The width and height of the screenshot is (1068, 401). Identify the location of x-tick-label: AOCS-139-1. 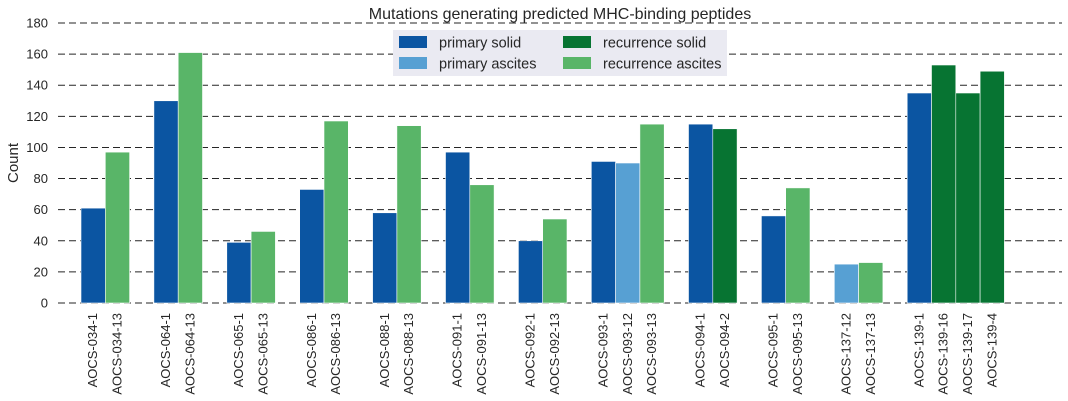
(918, 350).